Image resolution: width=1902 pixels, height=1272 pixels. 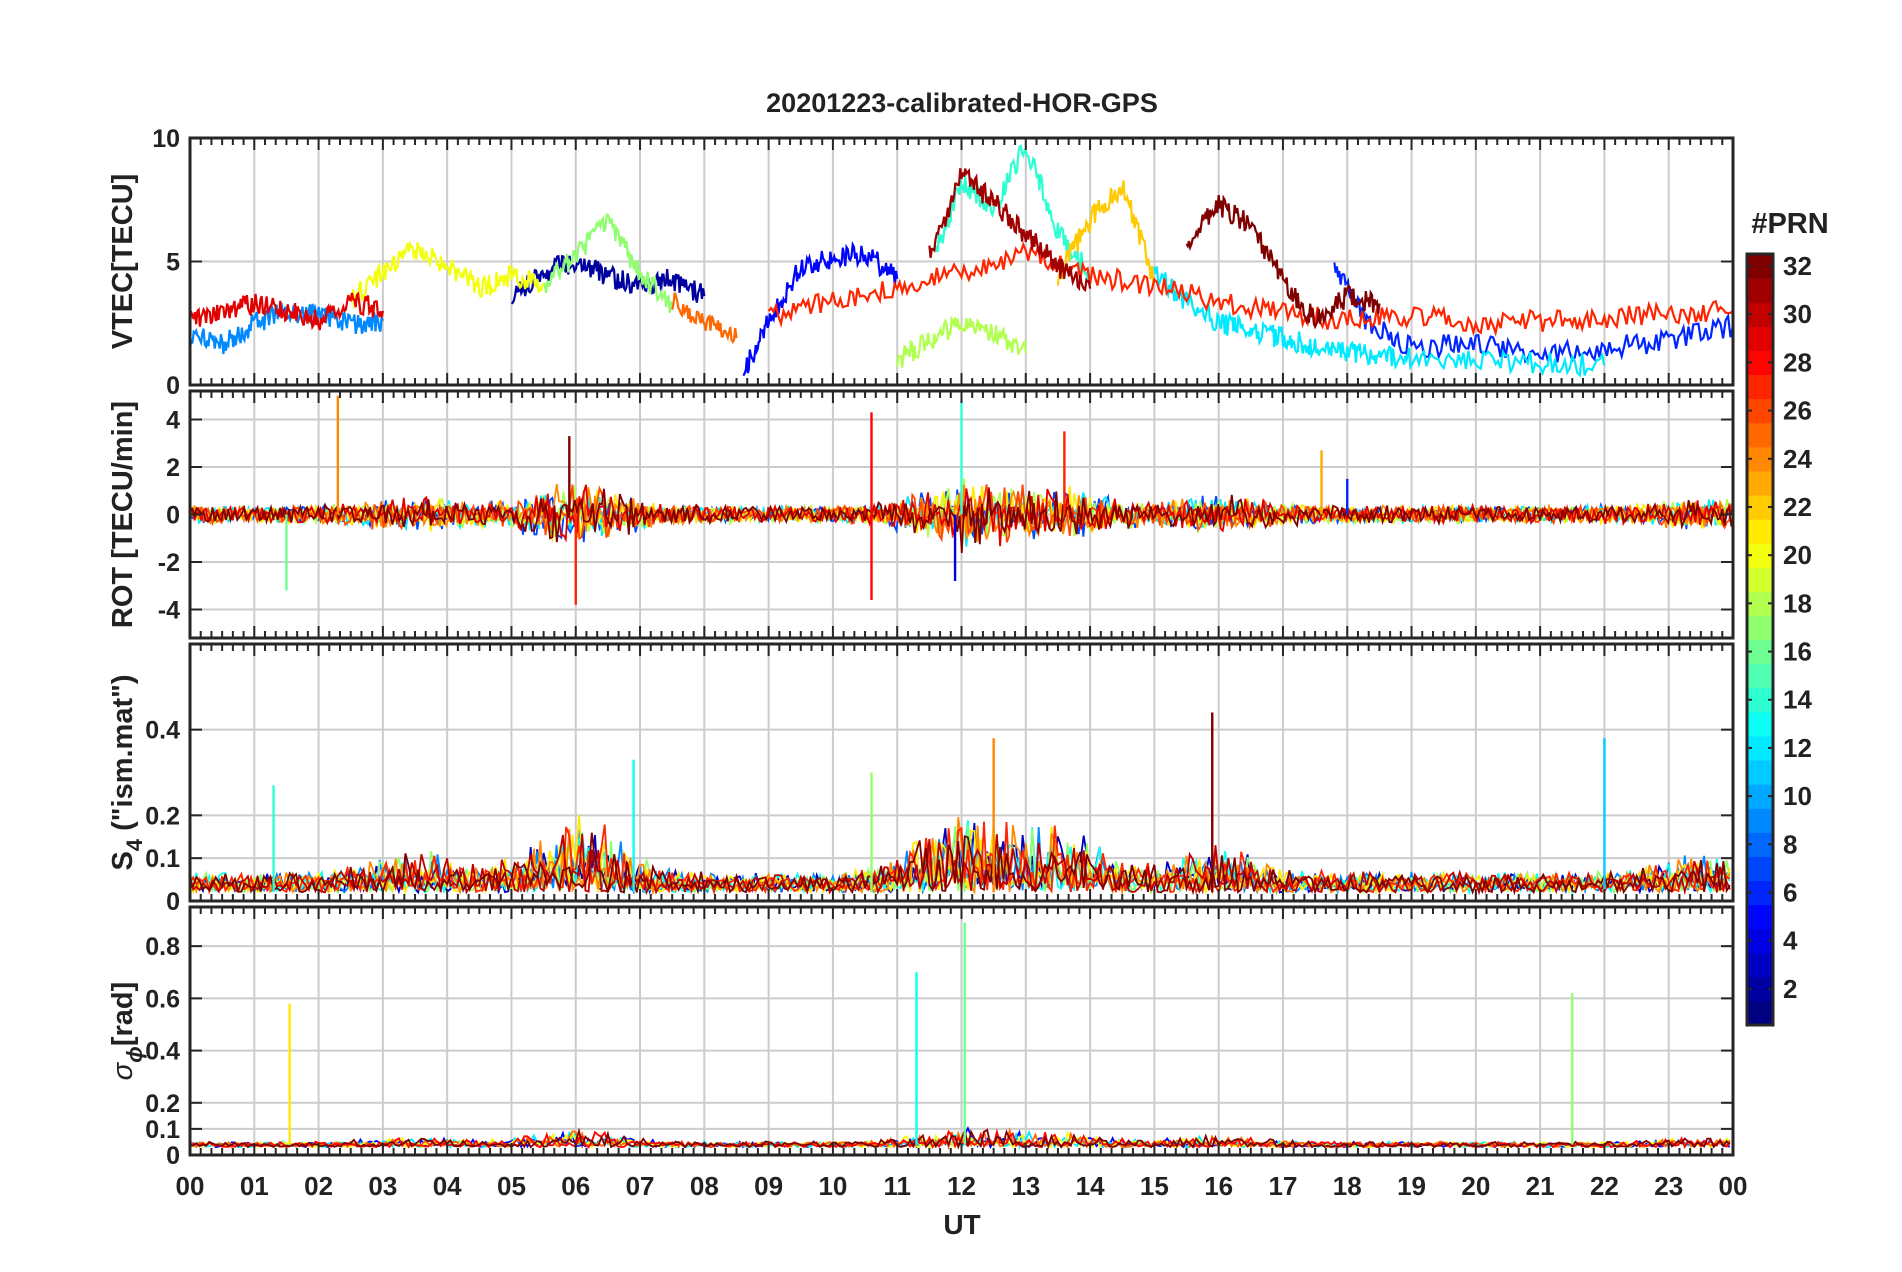 What do you see at coordinates (897, 1186) in the screenshot?
I see `x-tick-label: 11` at bounding box center [897, 1186].